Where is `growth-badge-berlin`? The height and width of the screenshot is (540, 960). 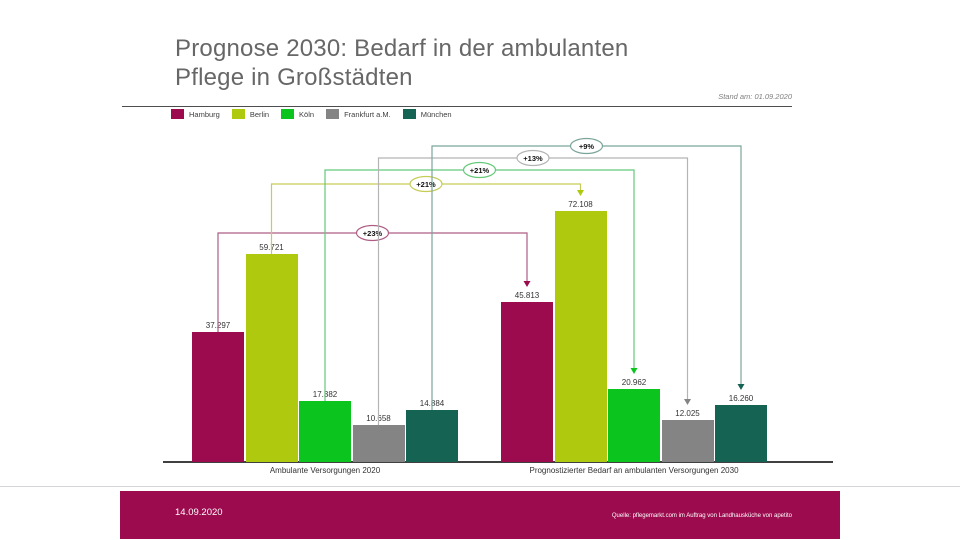
growth-badge-berlin is located at coordinates (426, 184).